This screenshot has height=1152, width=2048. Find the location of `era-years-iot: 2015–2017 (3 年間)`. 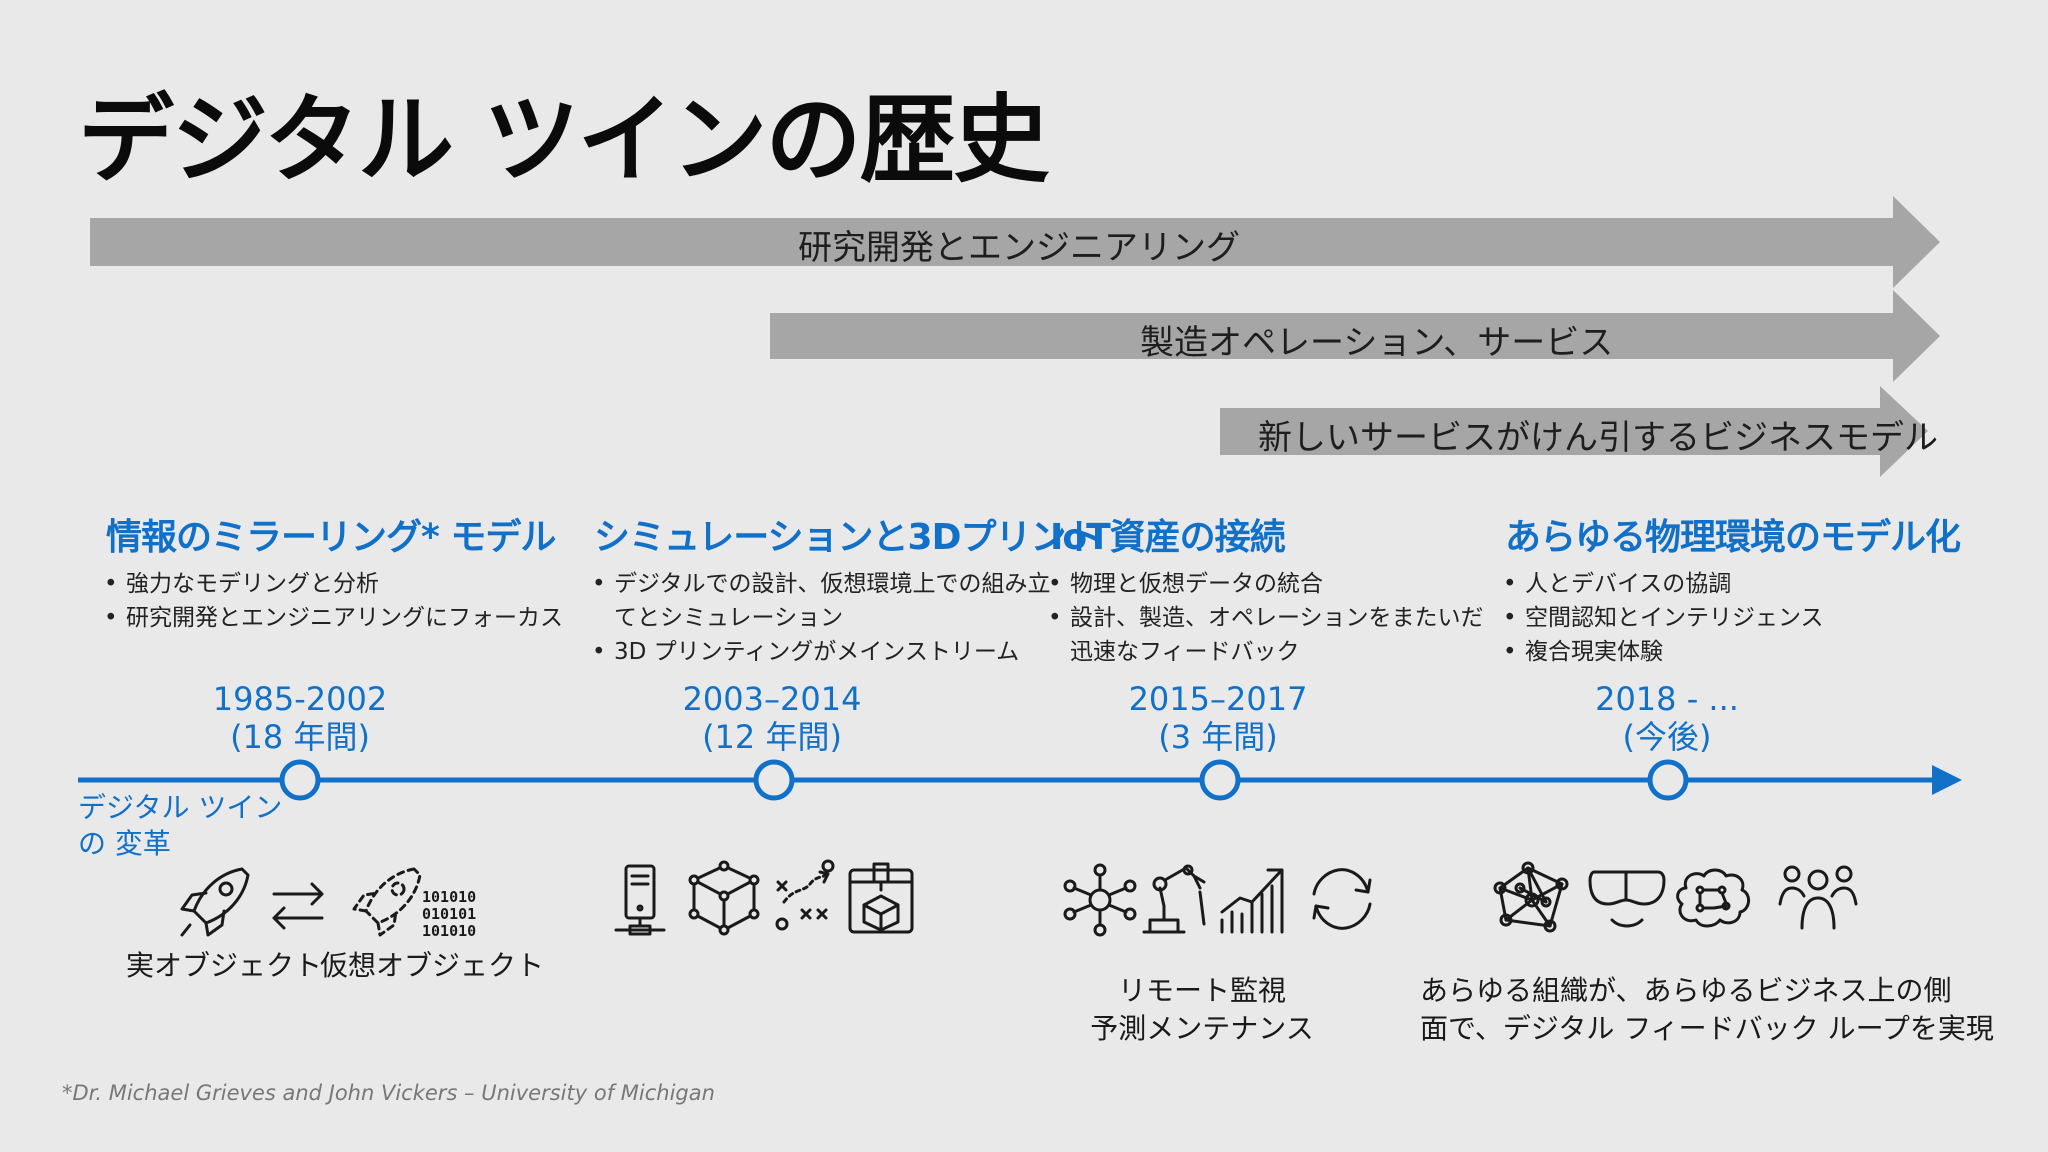

era-years-iot: 2015–2017 (3 年間) is located at coordinates (1218, 718).